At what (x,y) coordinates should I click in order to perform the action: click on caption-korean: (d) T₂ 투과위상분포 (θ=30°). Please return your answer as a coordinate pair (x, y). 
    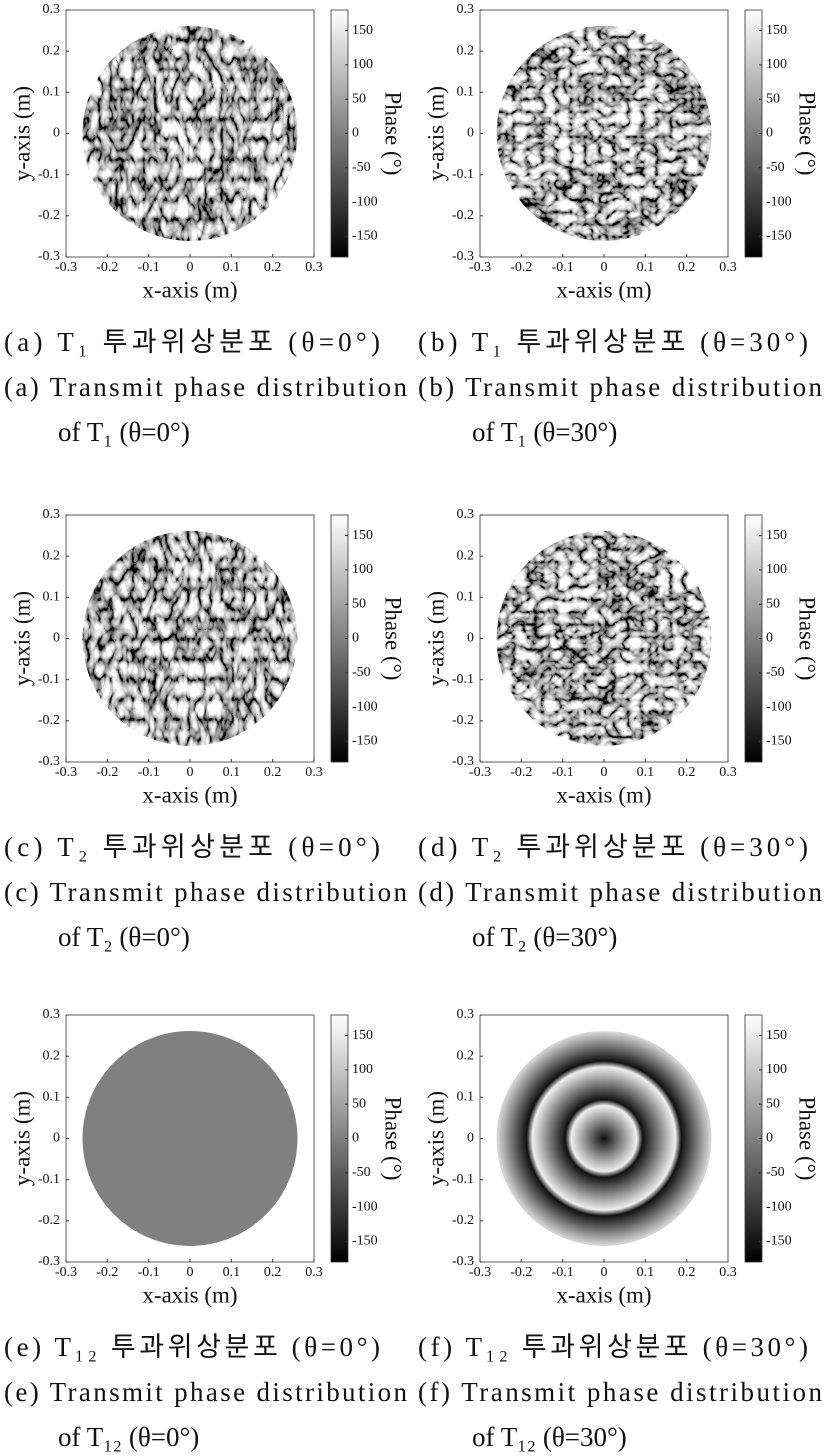
    Looking at the image, I should click on (613, 847).